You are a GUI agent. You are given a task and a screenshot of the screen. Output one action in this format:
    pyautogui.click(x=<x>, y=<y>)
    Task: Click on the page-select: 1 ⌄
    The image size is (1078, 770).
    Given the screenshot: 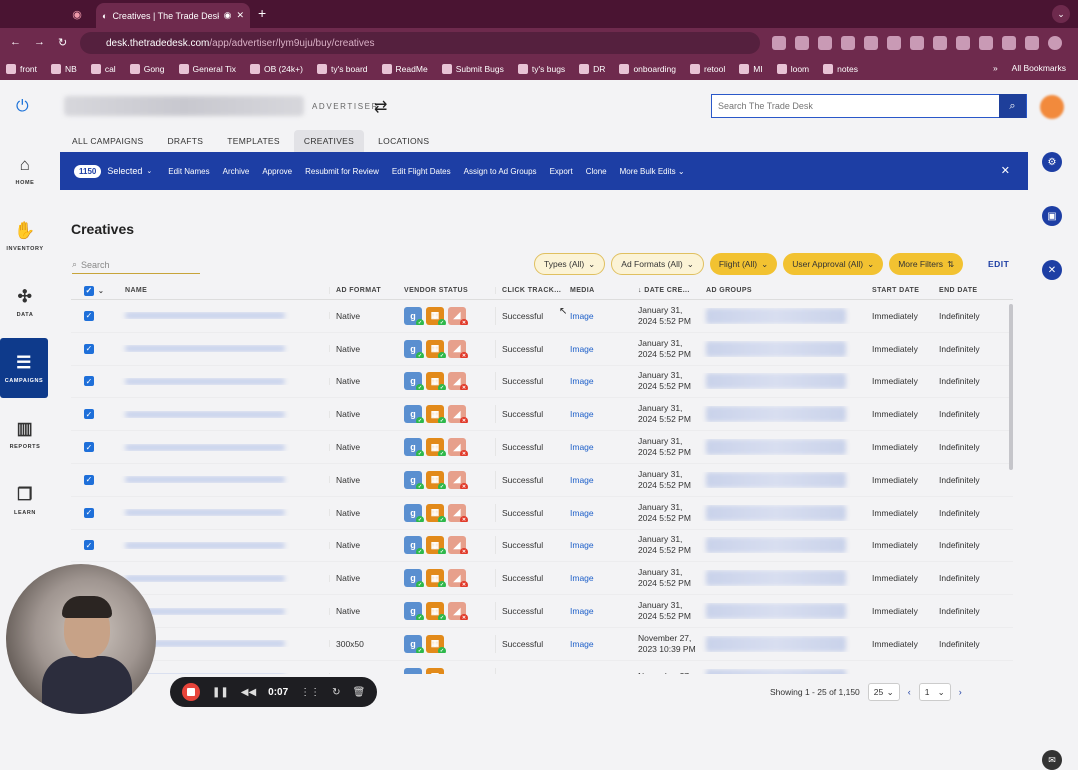 What is the action you would take?
    pyautogui.click(x=934, y=692)
    